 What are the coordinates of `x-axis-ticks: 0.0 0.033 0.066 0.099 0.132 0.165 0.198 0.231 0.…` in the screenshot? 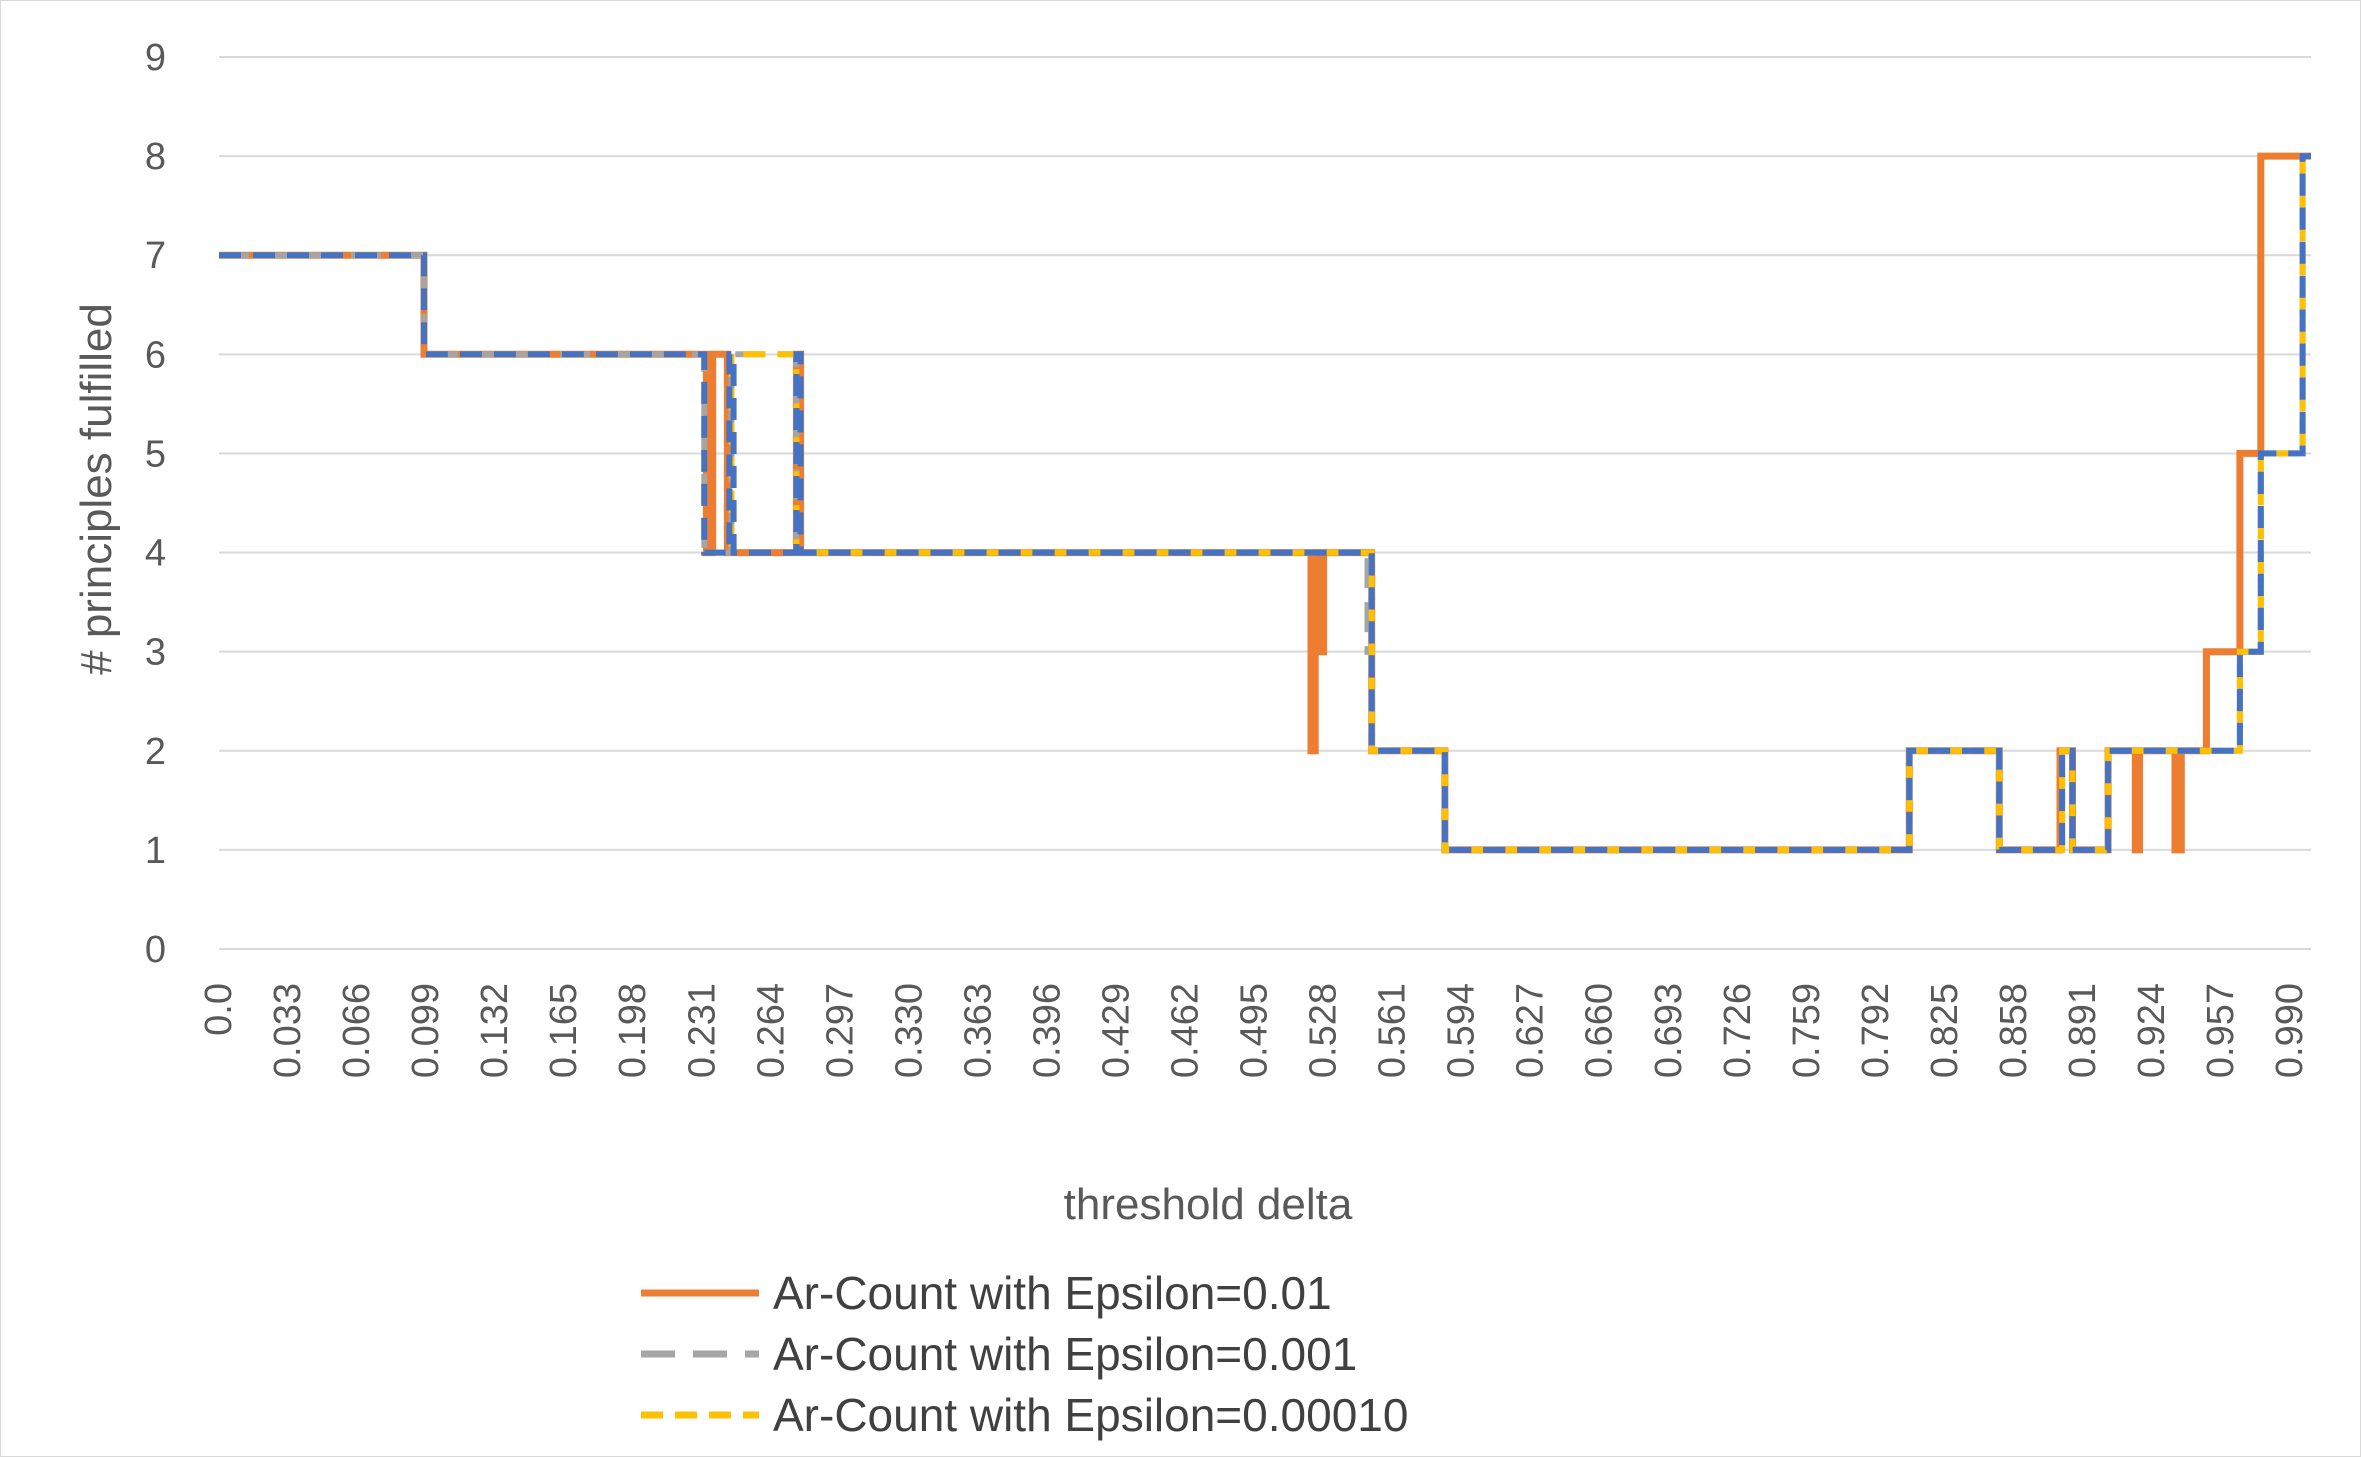 It's located at (1254, 1030).